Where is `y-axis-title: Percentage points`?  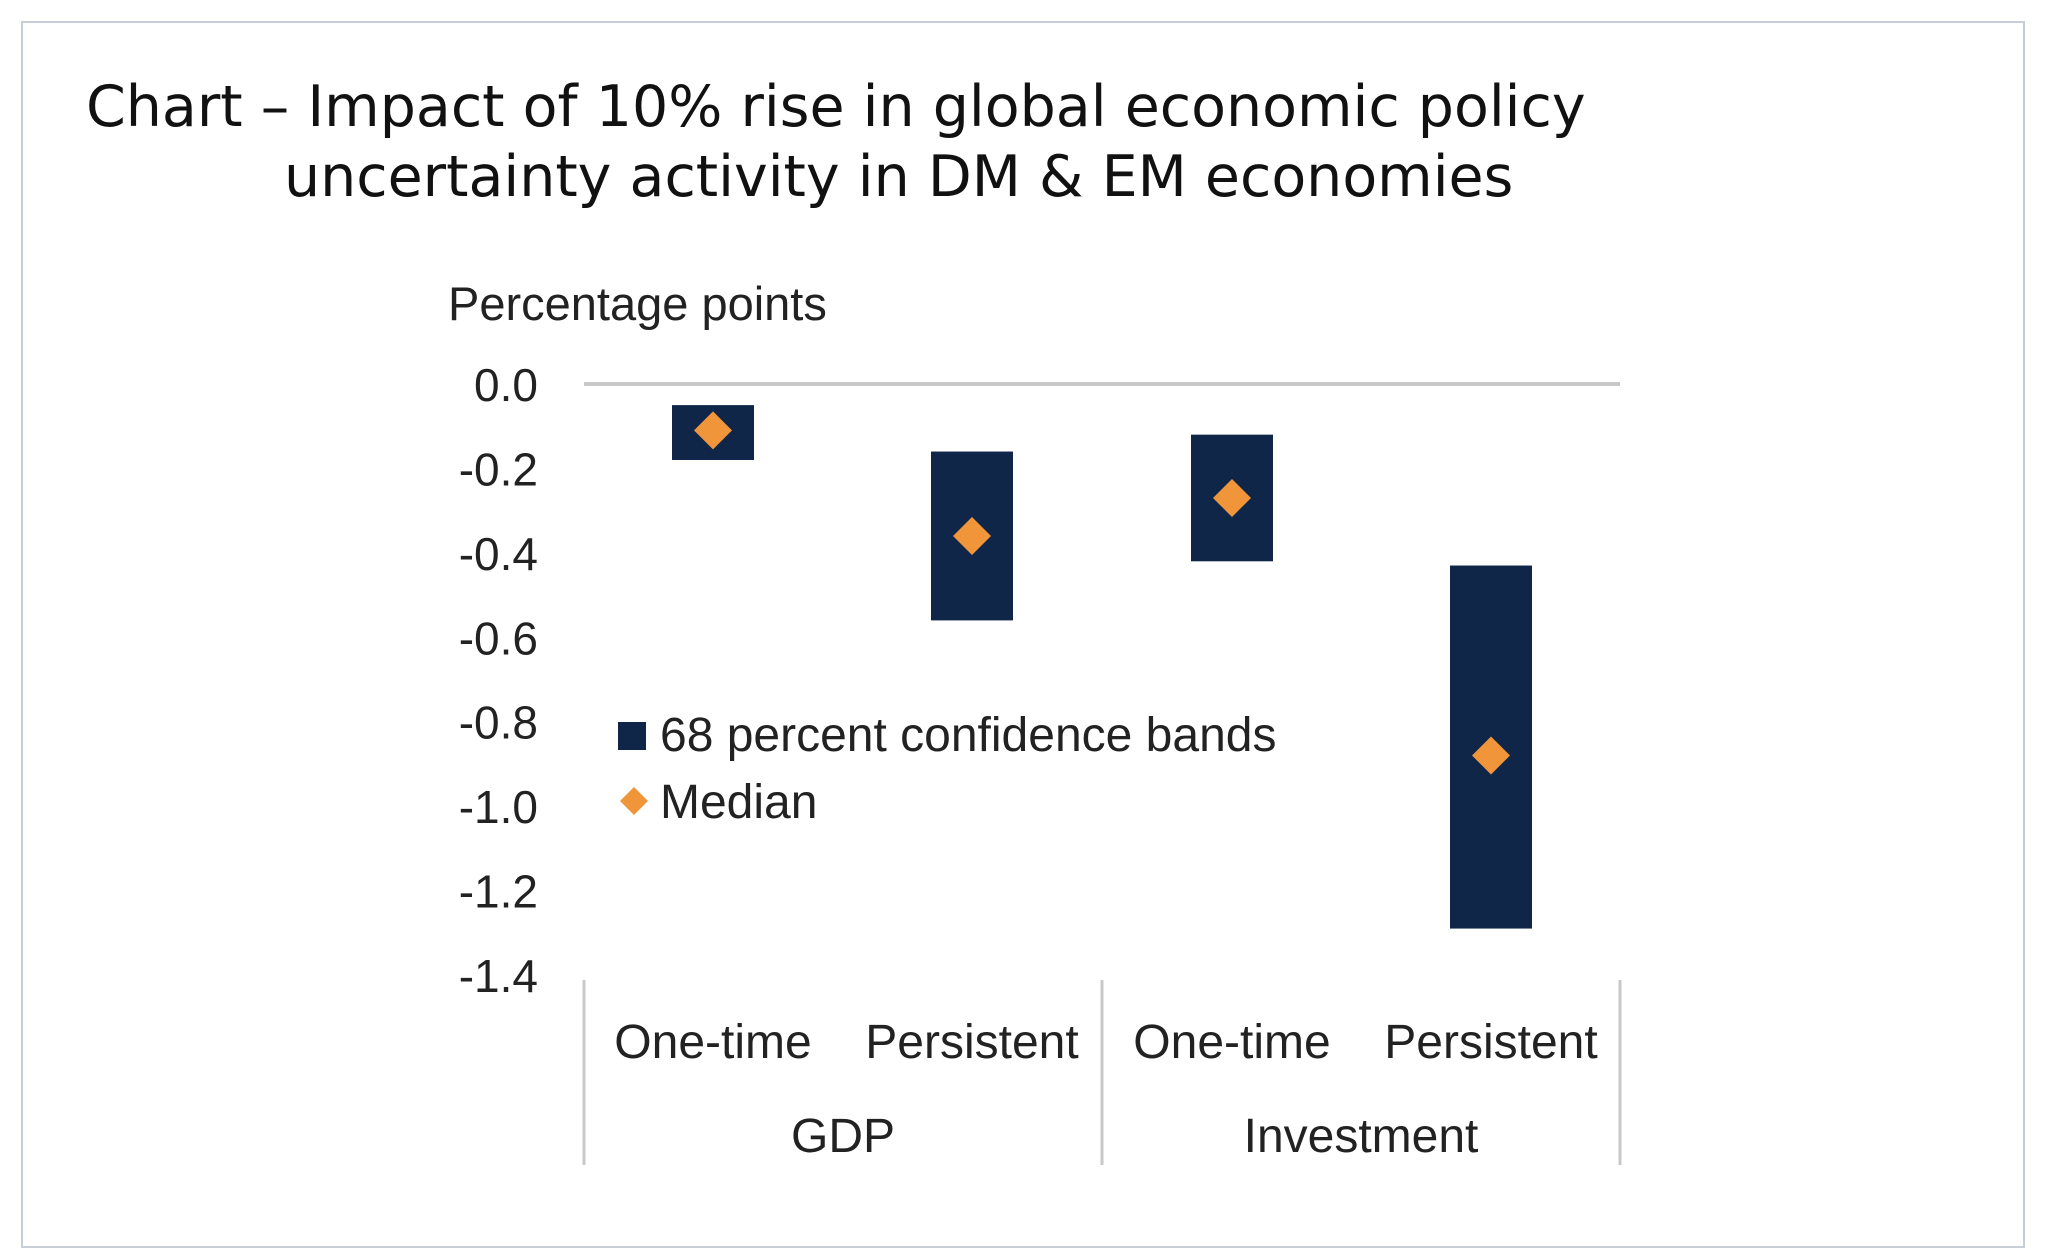
y-axis-title: Percentage points is located at coordinates (637, 303).